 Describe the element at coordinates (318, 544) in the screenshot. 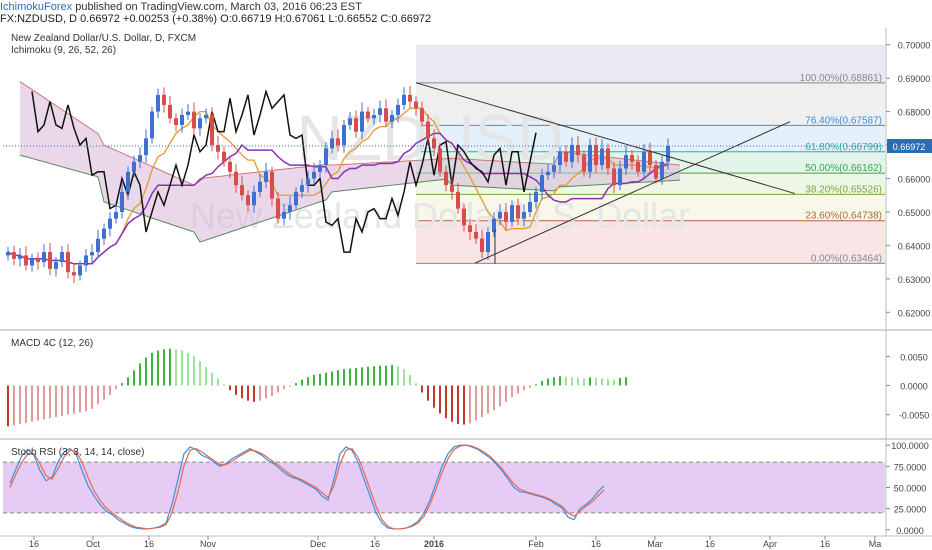

I see `time-axis-label: Dec` at that location.